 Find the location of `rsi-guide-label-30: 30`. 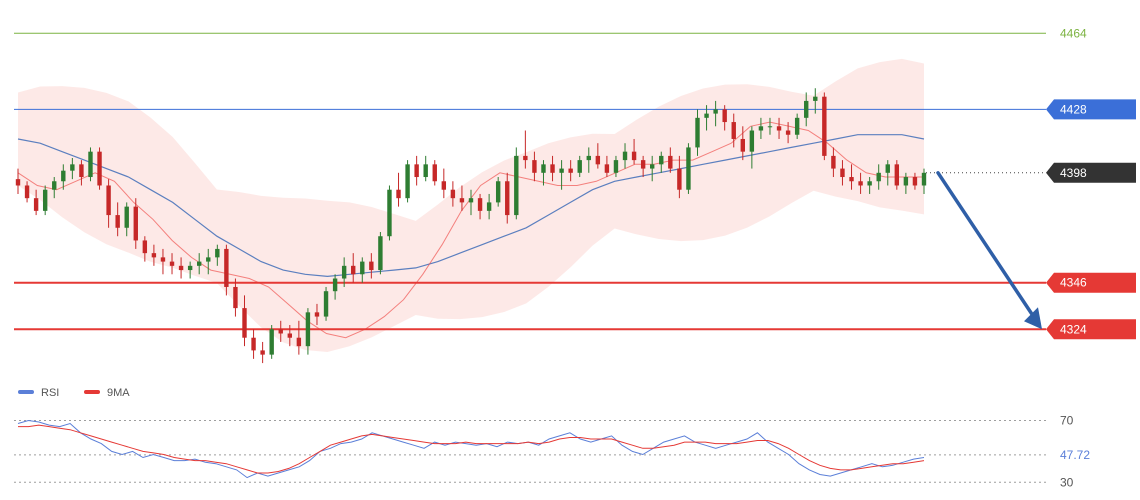

rsi-guide-label-30: 30 is located at coordinates (1067, 482).